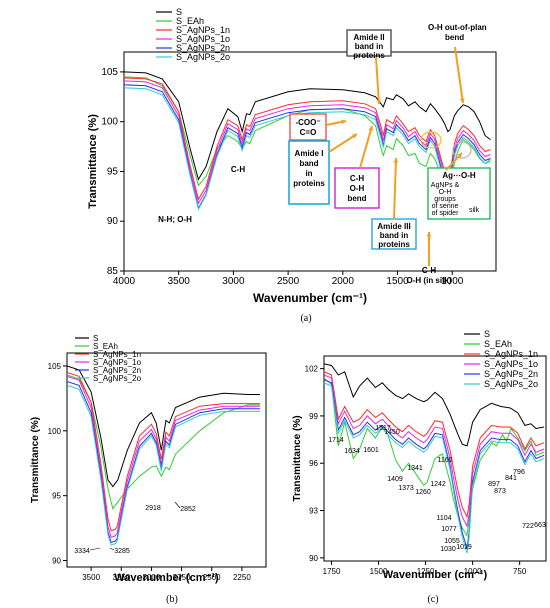 The width and height of the screenshot is (550, 608). What do you see at coordinates (395, 188) in the screenshot?
I see `arrow-amide-iii` at bounding box center [395, 188].